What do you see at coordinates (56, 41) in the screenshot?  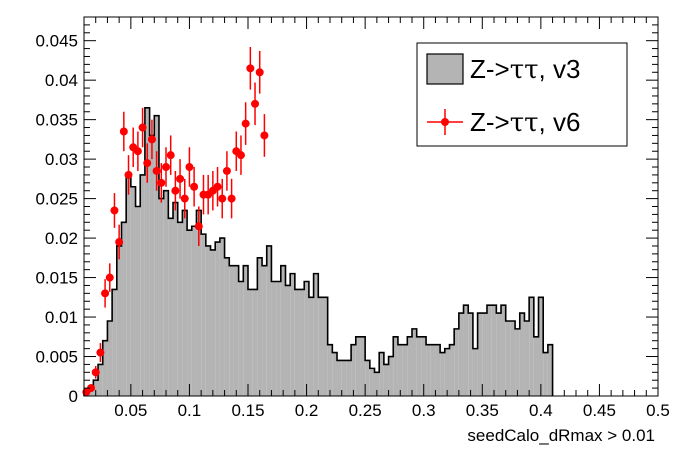 I see `y-tick-label: 0.045` at bounding box center [56, 41].